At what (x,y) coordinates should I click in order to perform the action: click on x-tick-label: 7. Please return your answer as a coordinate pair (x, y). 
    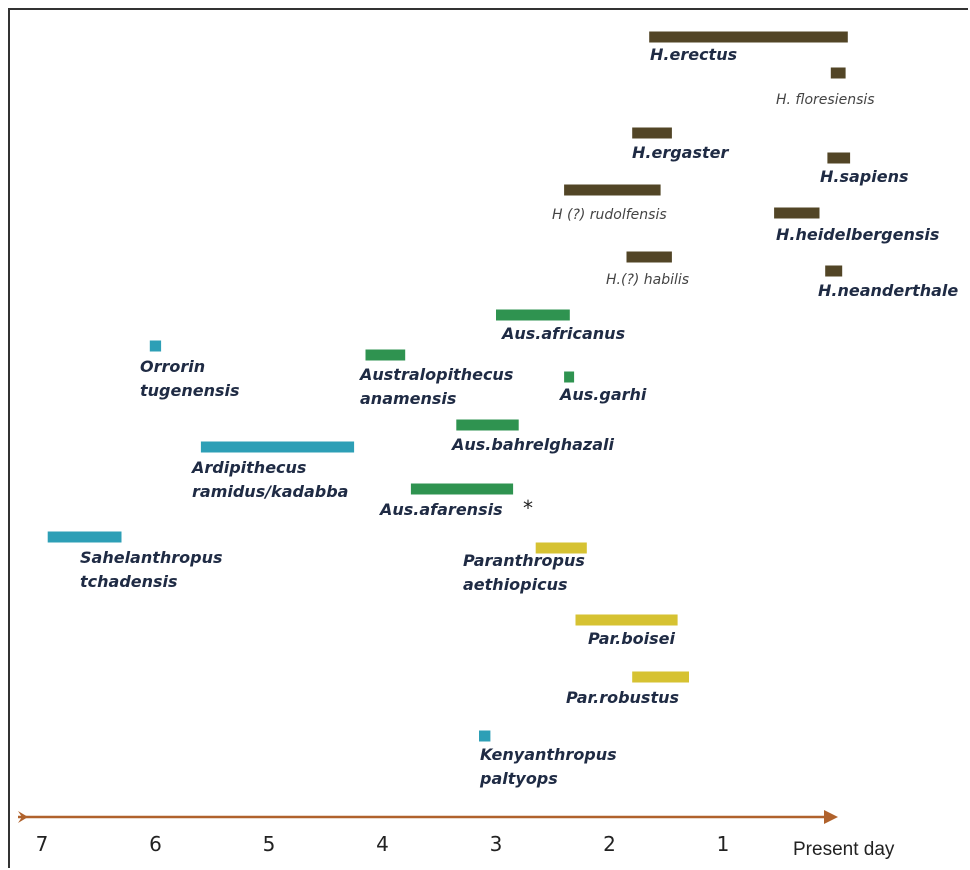
    Looking at the image, I should click on (42, 844).